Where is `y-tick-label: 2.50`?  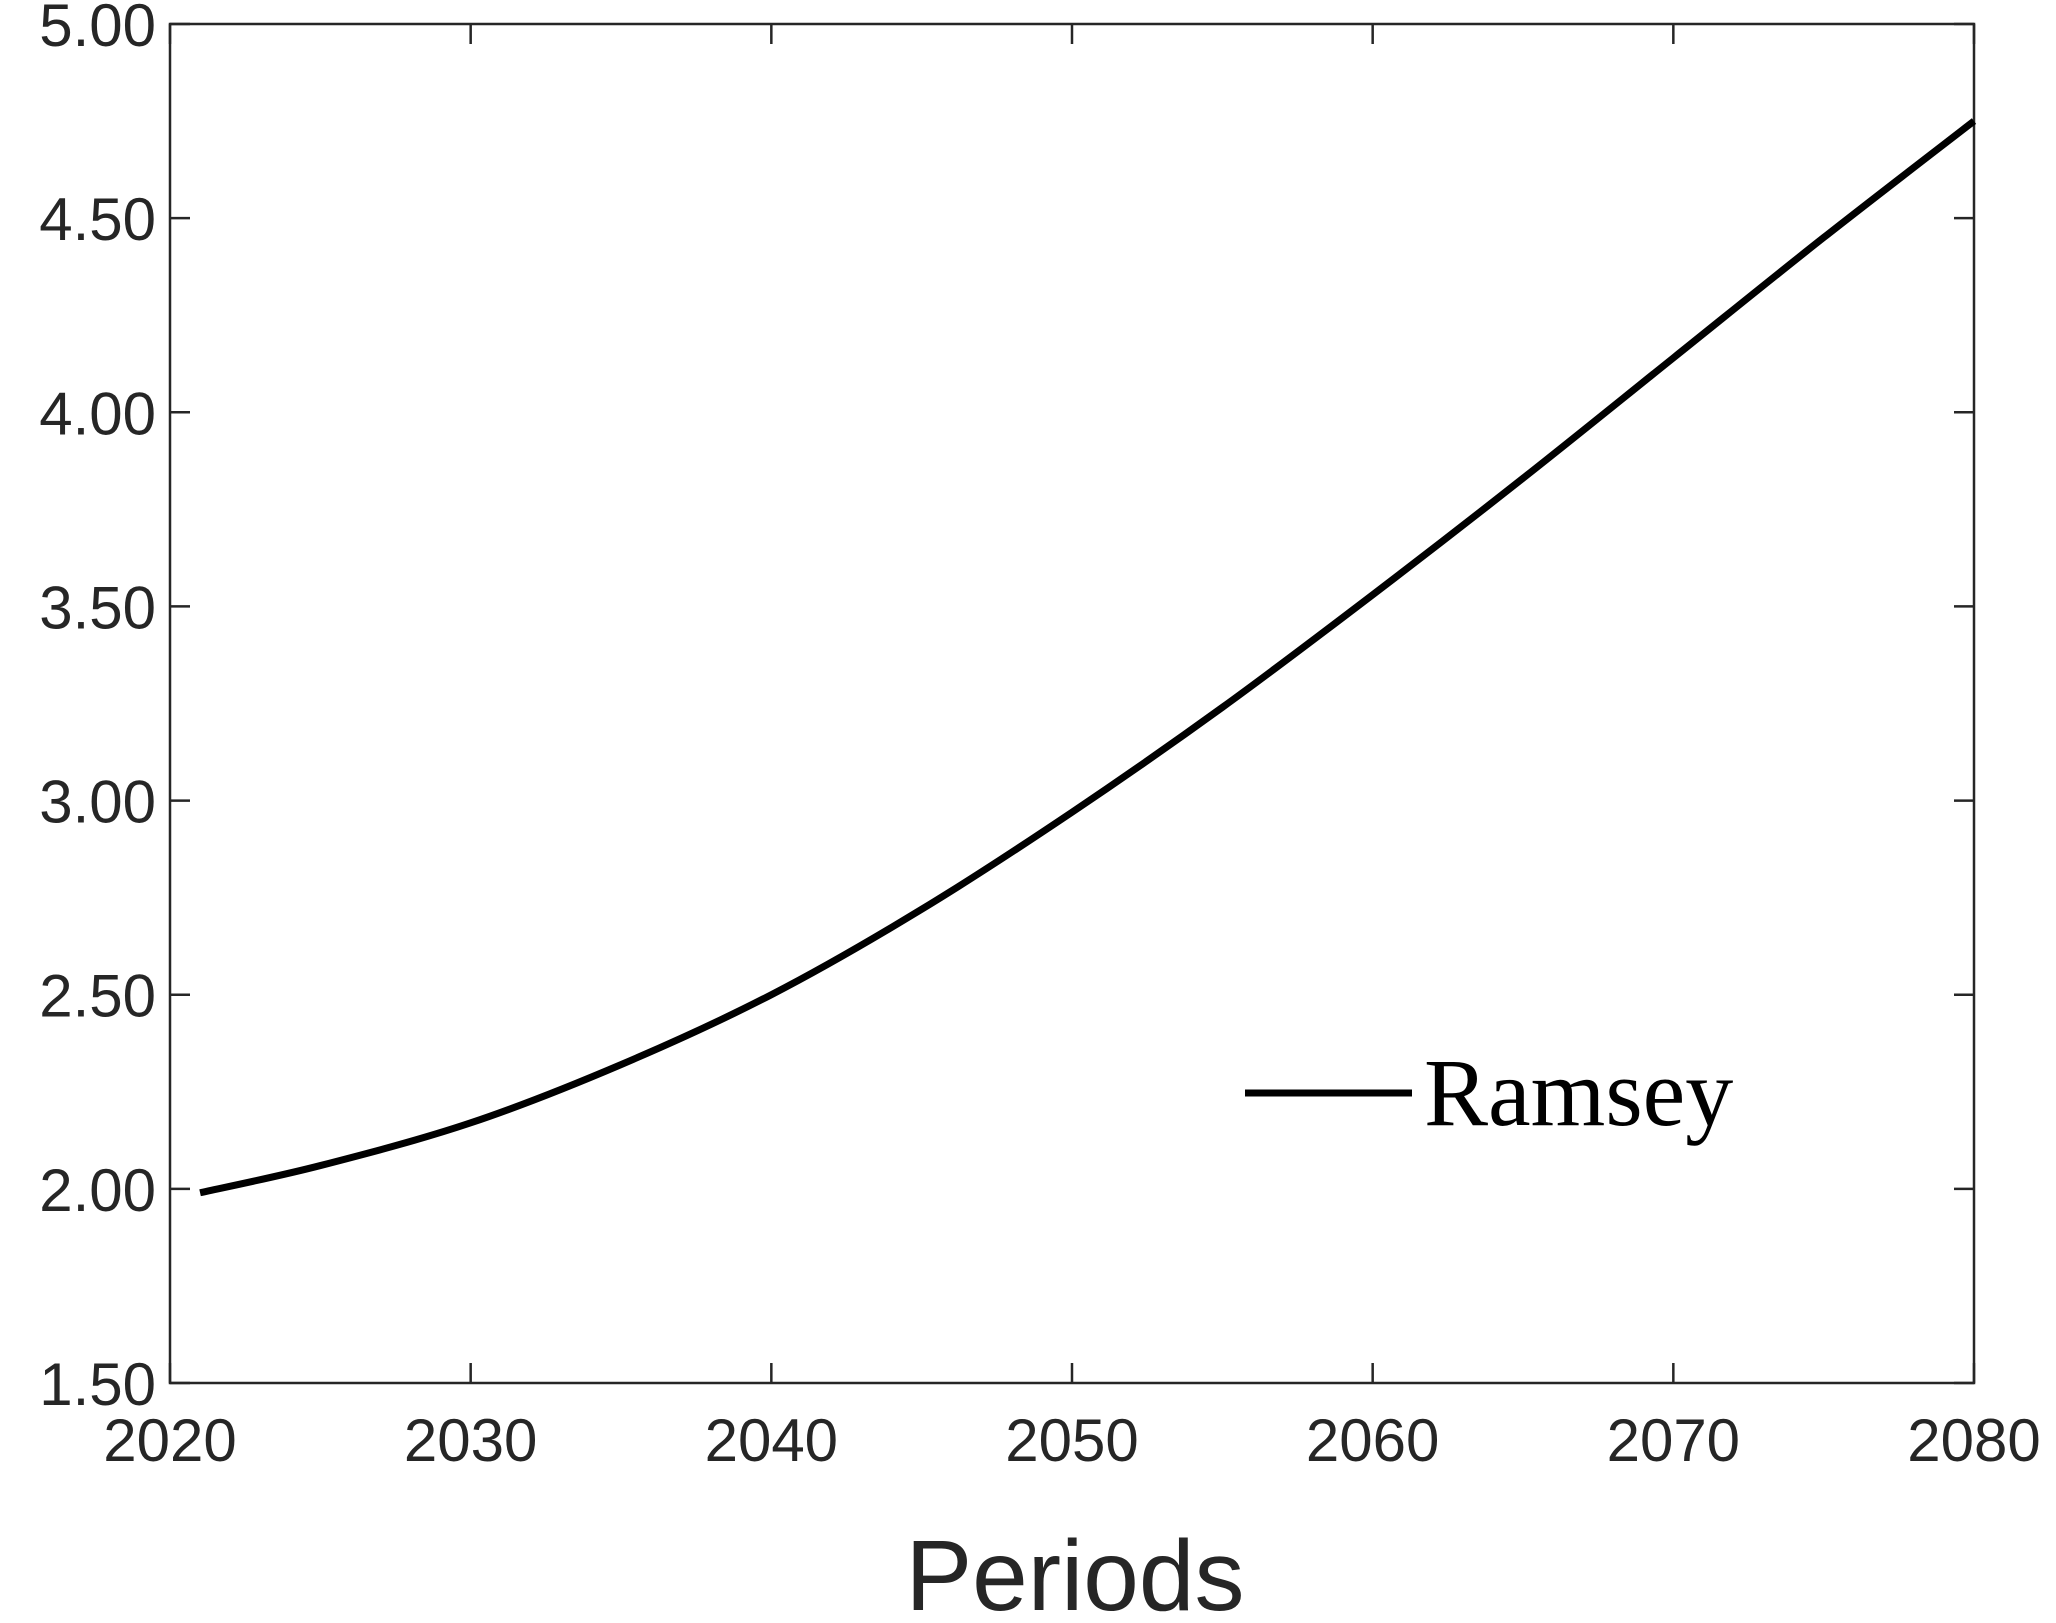
y-tick-label: 2.50 is located at coordinates (97, 996).